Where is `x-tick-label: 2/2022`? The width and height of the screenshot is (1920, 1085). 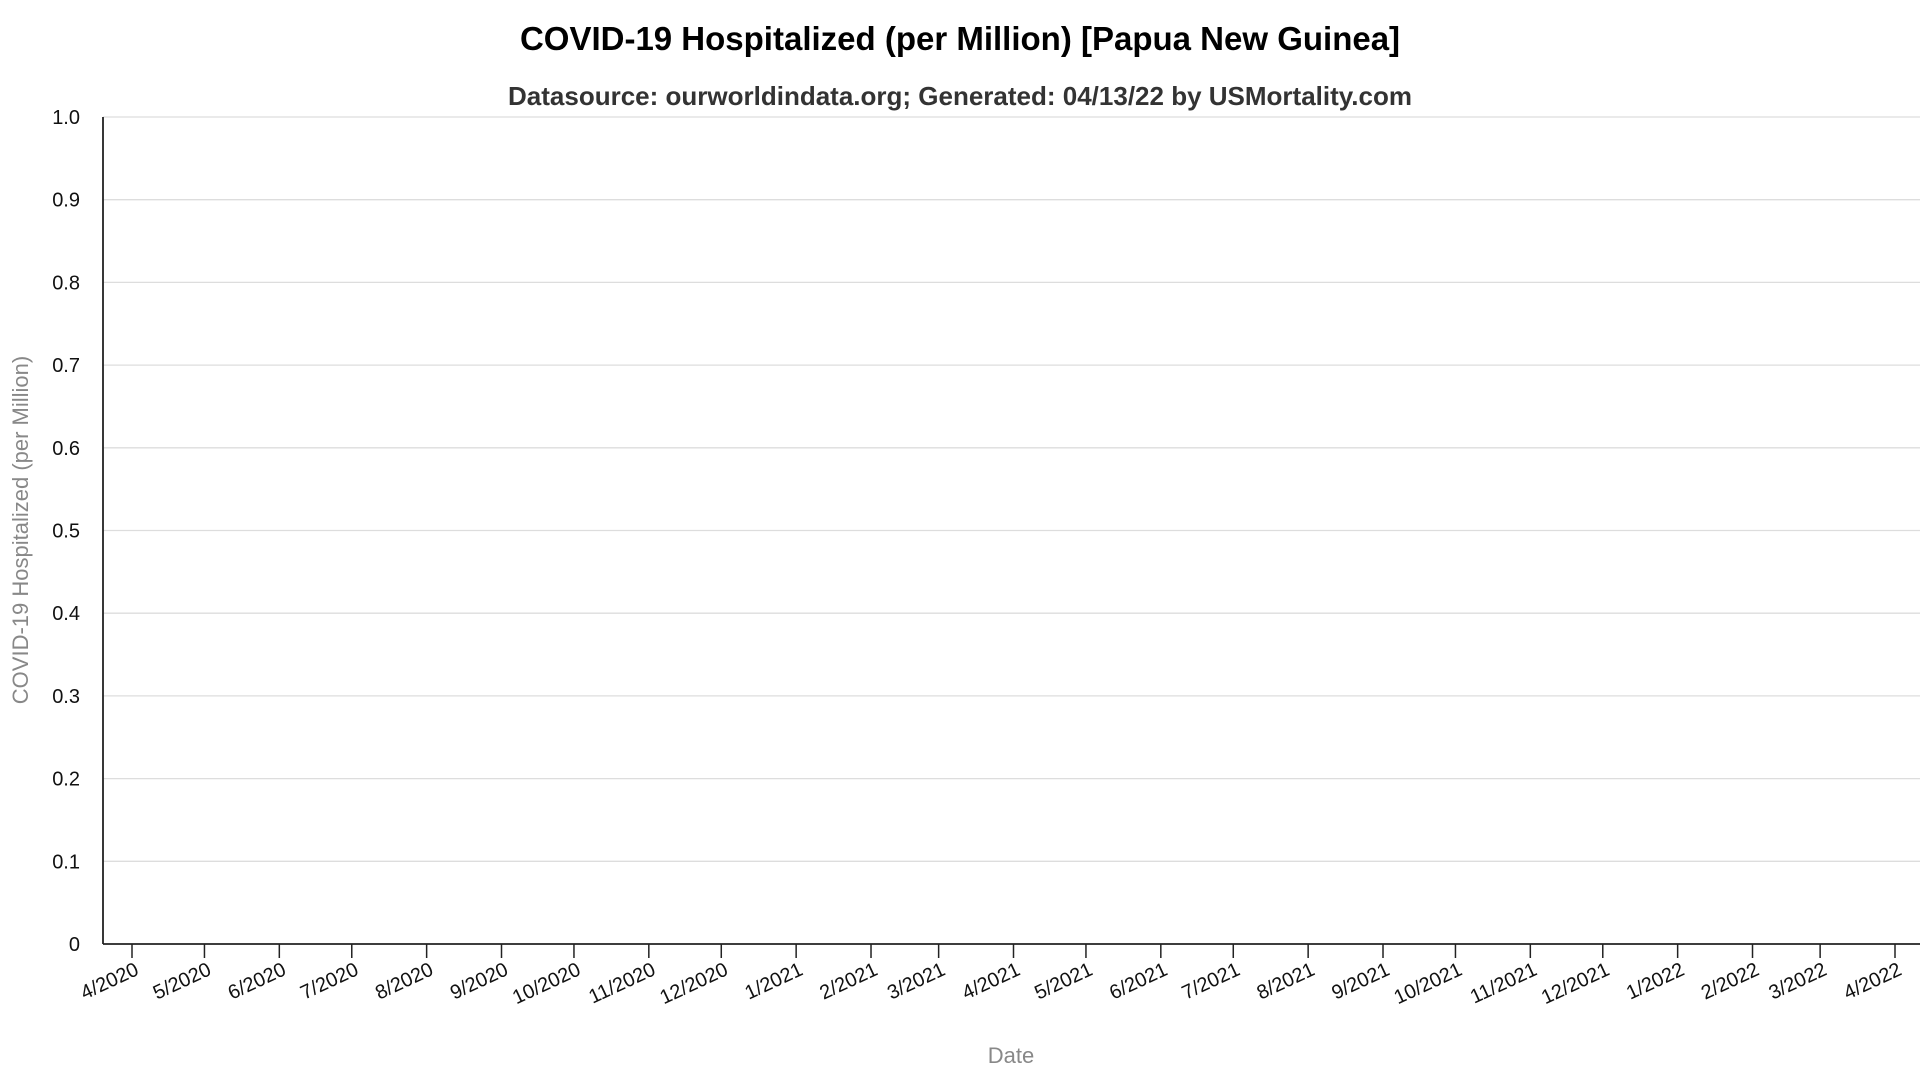
x-tick-label: 2/2022 is located at coordinates (1730, 982).